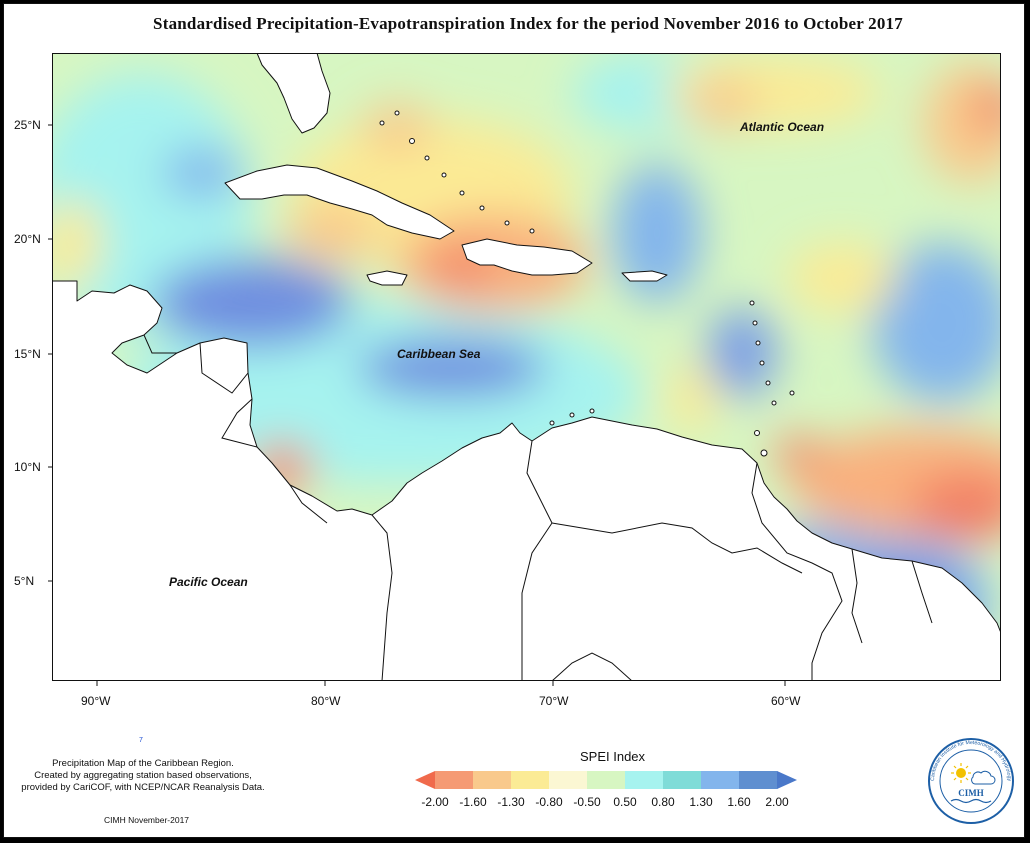 The height and width of the screenshot is (843, 1030). What do you see at coordinates (692, 398) in the screenshot?
I see `field-yellow-antilles` at bounding box center [692, 398].